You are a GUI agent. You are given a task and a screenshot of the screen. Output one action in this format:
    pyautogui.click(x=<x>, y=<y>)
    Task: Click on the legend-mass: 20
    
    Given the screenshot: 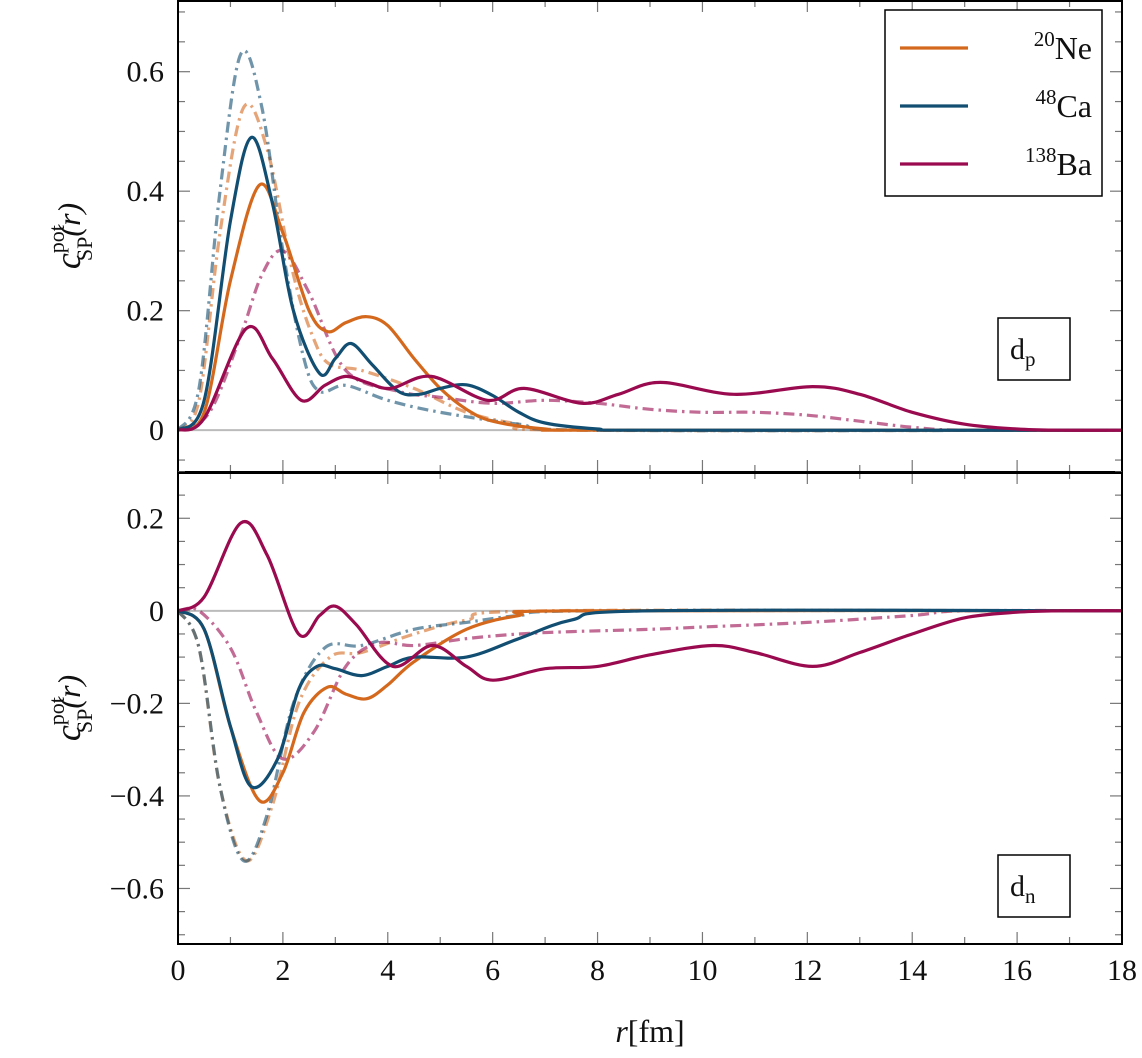 What is the action you would take?
    pyautogui.click(x=1044, y=39)
    